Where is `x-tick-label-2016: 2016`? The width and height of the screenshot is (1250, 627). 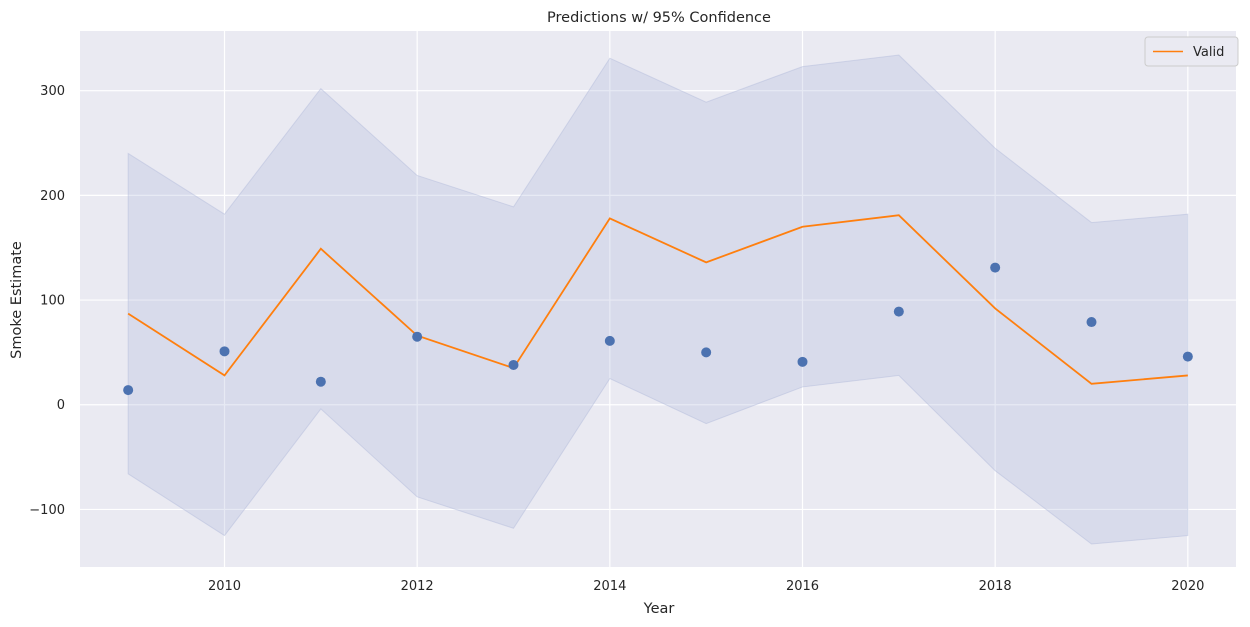 x-tick-label-2016: 2016 is located at coordinates (802, 586).